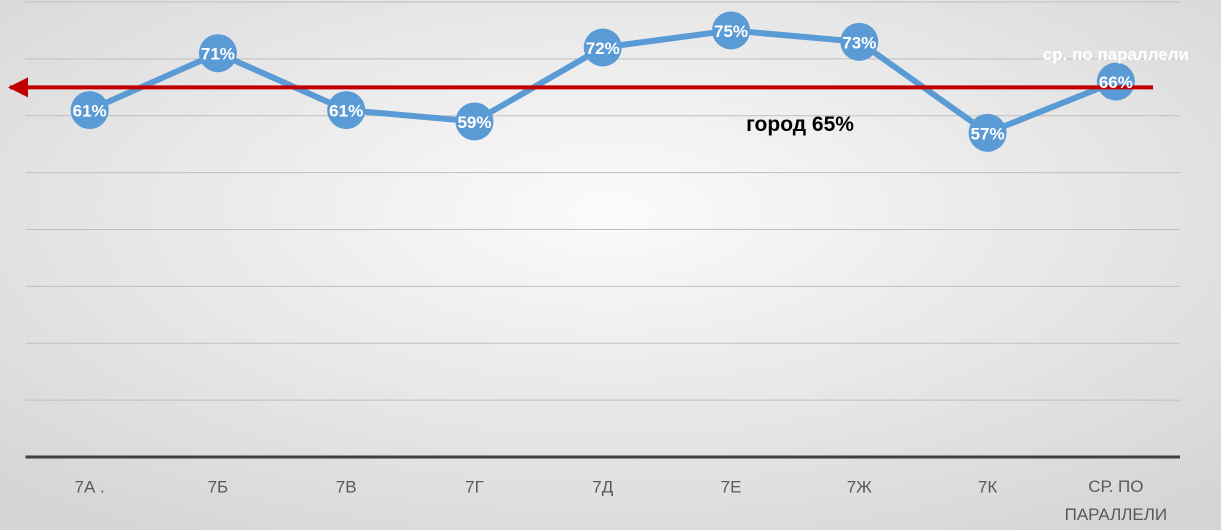 The height and width of the screenshot is (530, 1221). What do you see at coordinates (800, 124) in the screenshot?
I see `reference-label: город 65%` at bounding box center [800, 124].